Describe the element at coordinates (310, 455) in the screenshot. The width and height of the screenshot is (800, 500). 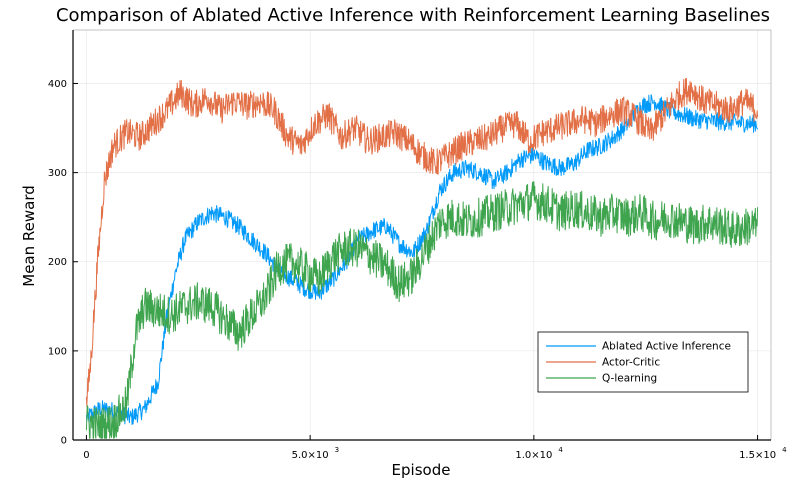
I see `x-tick-label-1: 5.0×10` at that location.